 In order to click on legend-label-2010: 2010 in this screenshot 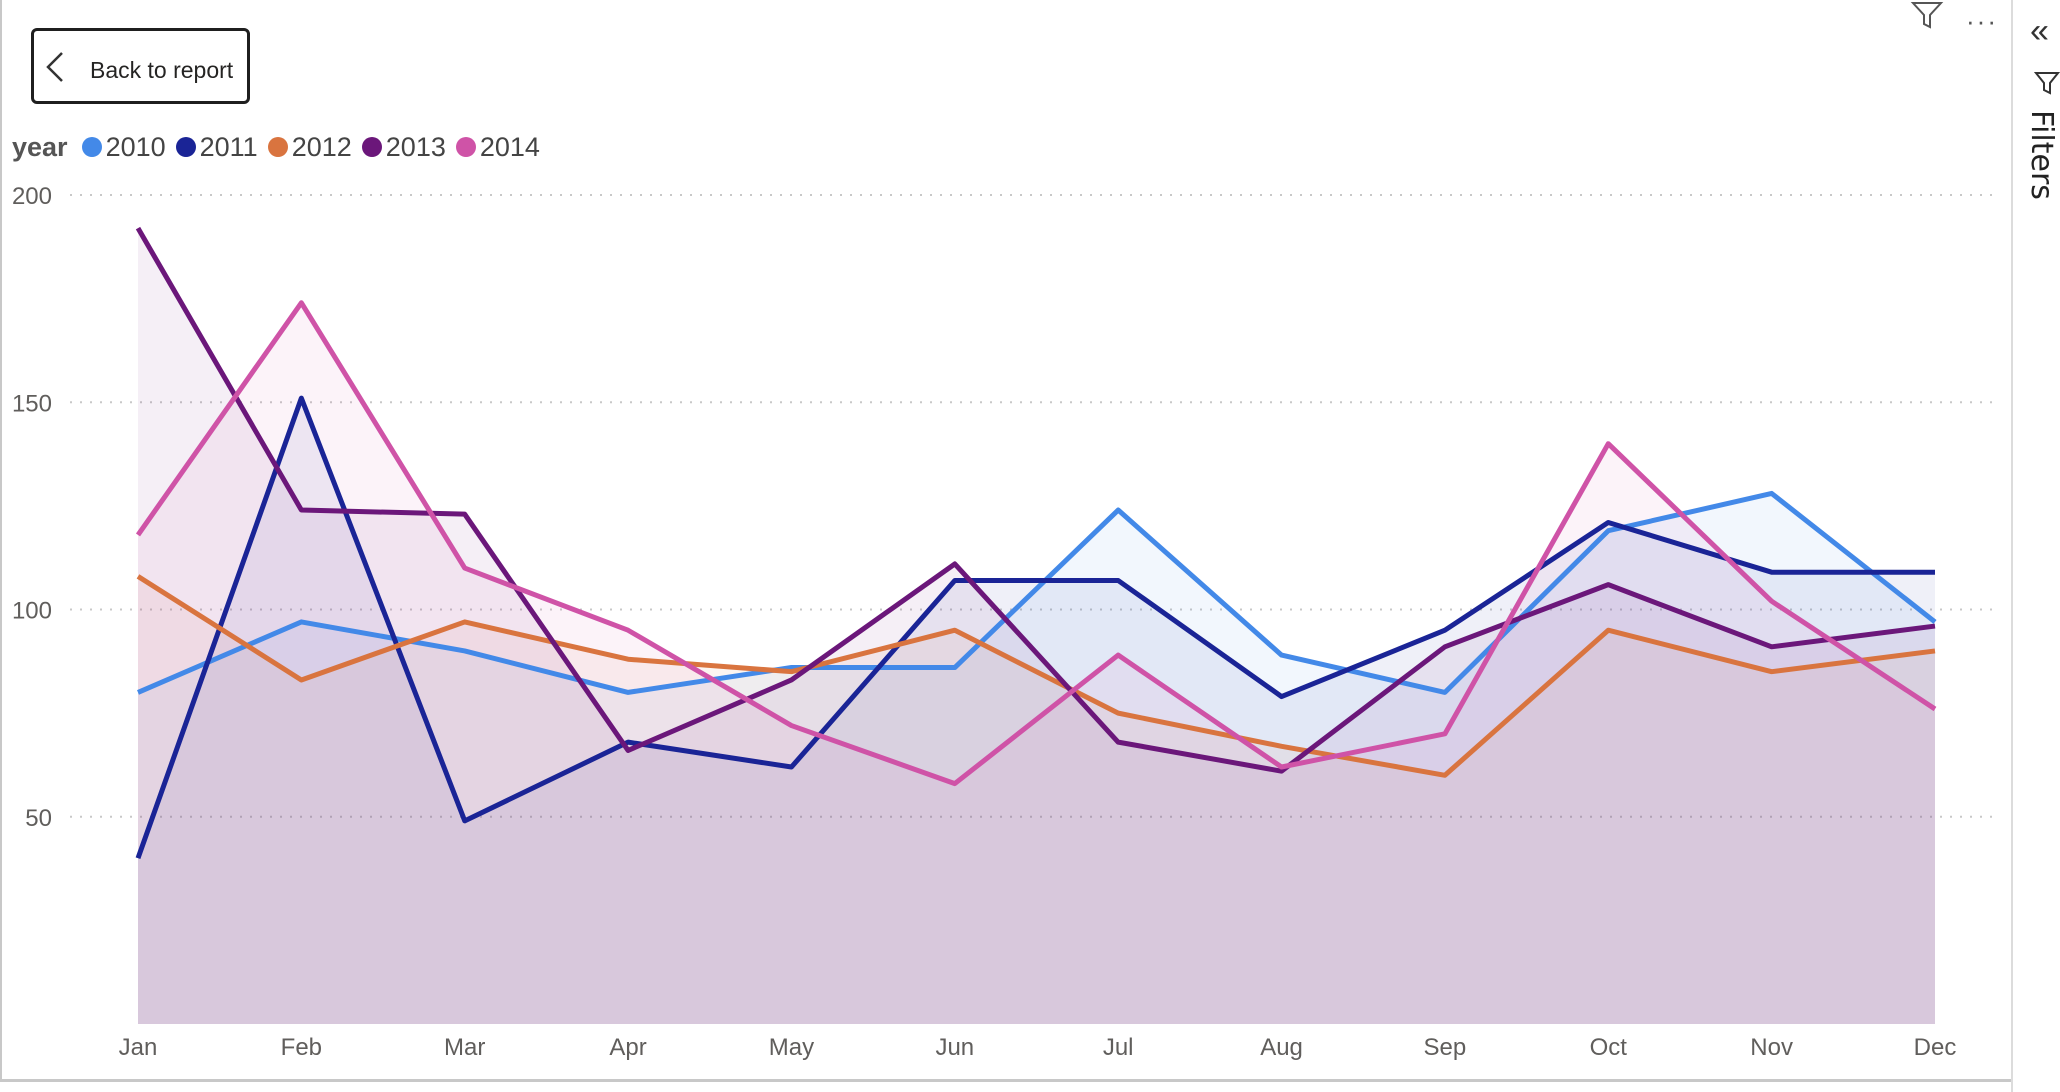, I will do `click(135, 146)`.